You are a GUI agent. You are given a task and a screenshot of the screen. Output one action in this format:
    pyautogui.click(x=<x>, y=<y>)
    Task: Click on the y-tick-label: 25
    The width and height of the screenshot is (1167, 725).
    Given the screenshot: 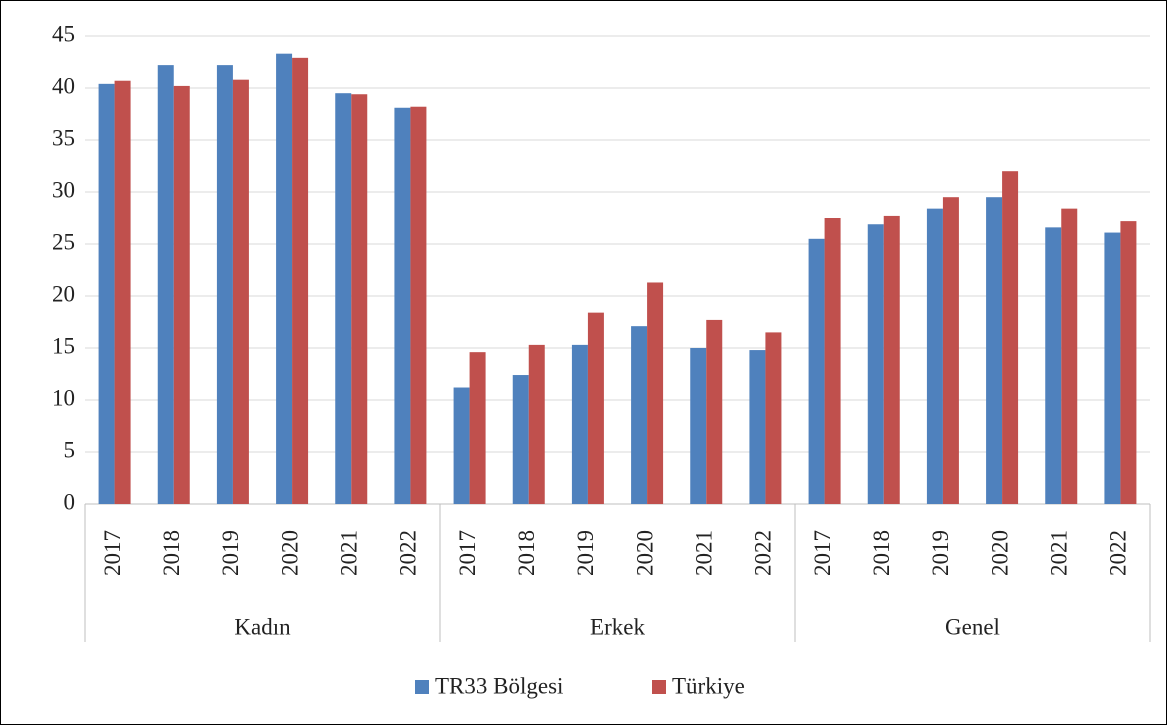 What is the action you would take?
    pyautogui.click(x=63, y=241)
    